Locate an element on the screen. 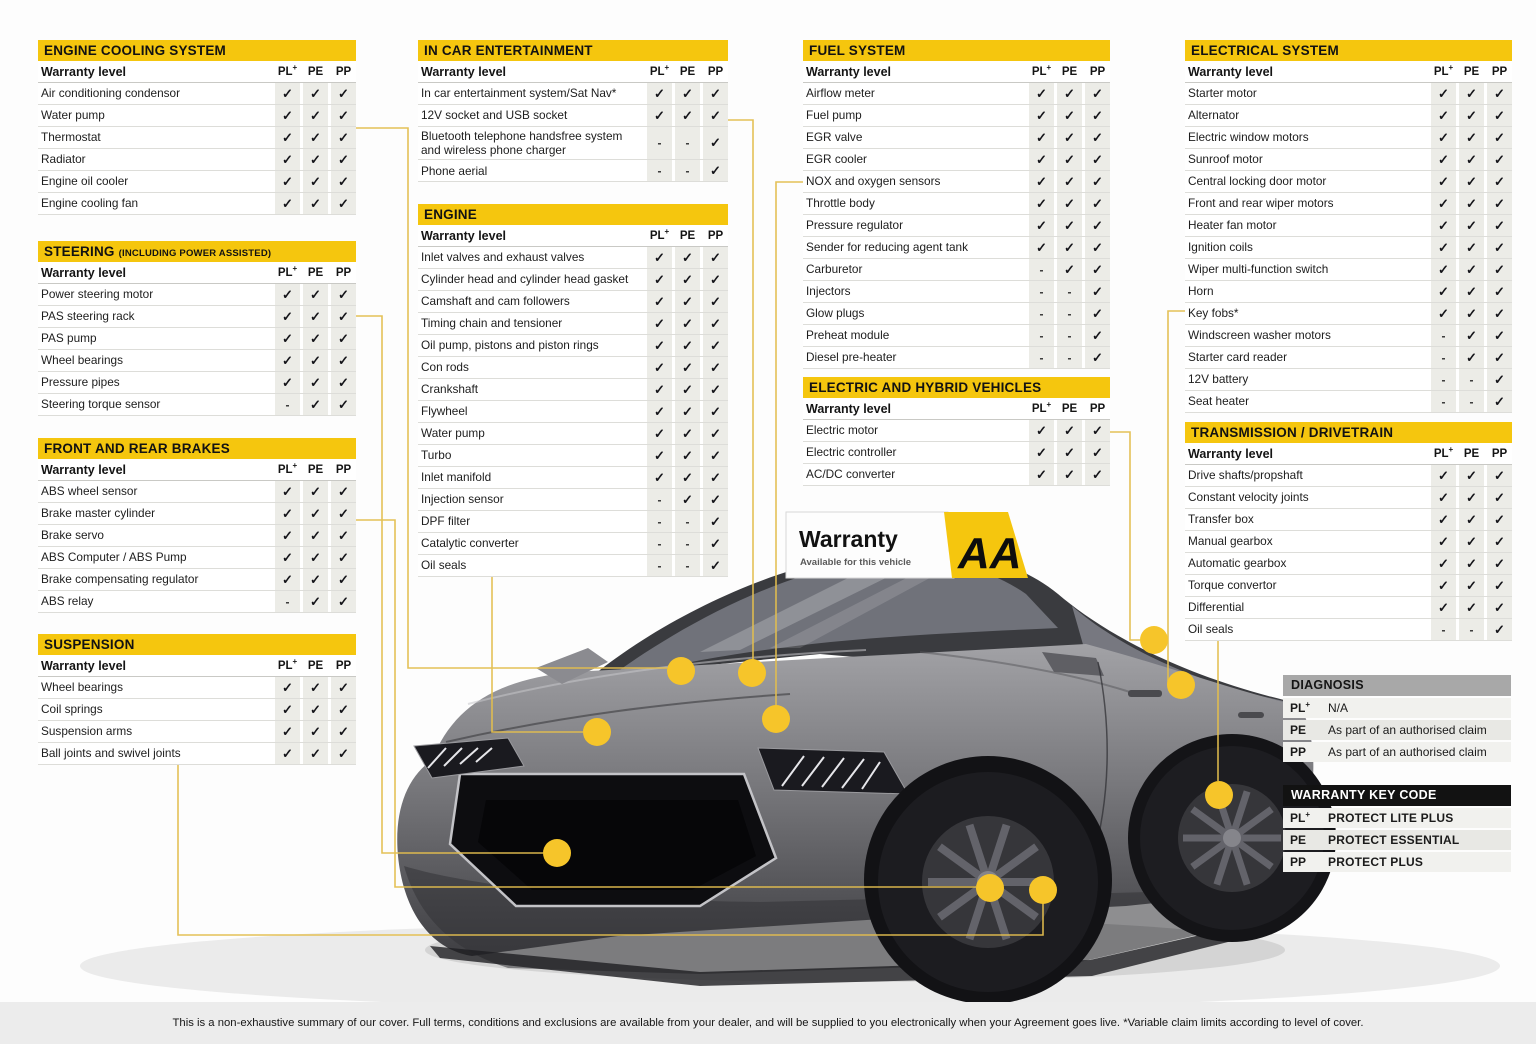 The image size is (1536, 1044). row-label: Transfer box is located at coordinates (1221, 519).